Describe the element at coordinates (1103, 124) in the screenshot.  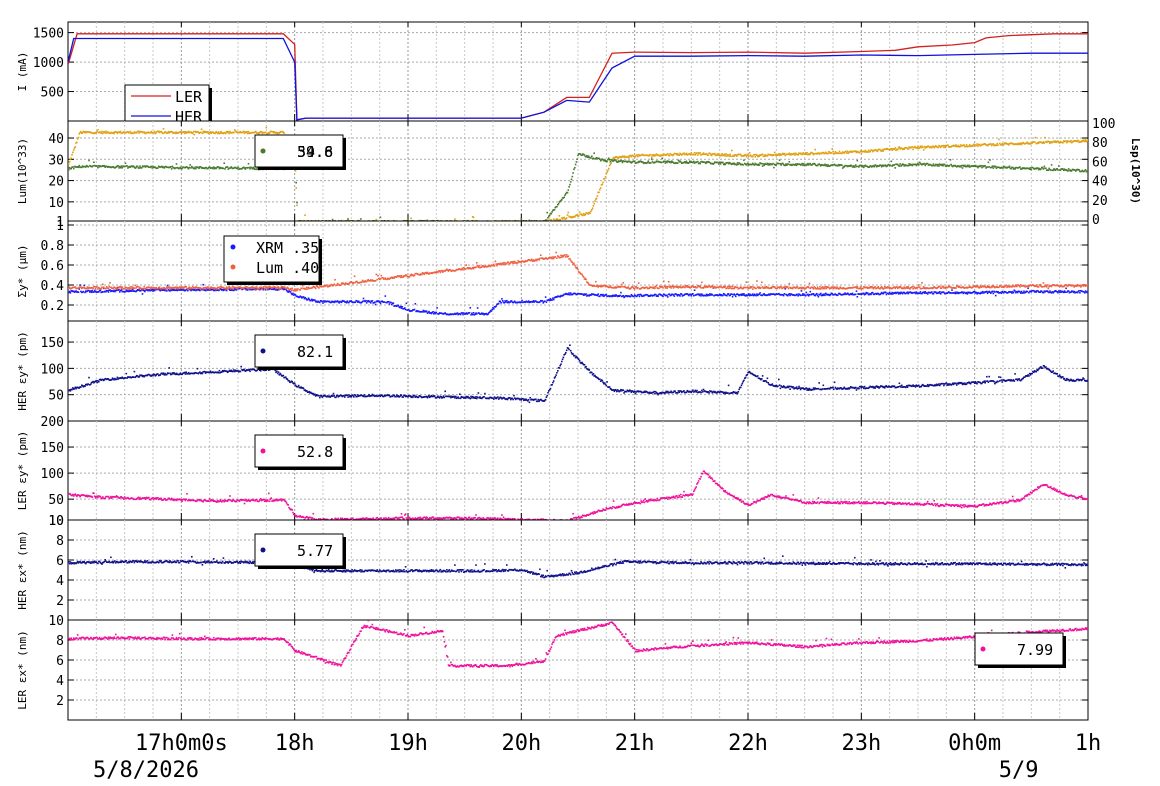
I see `right-tick-label: 100` at that location.